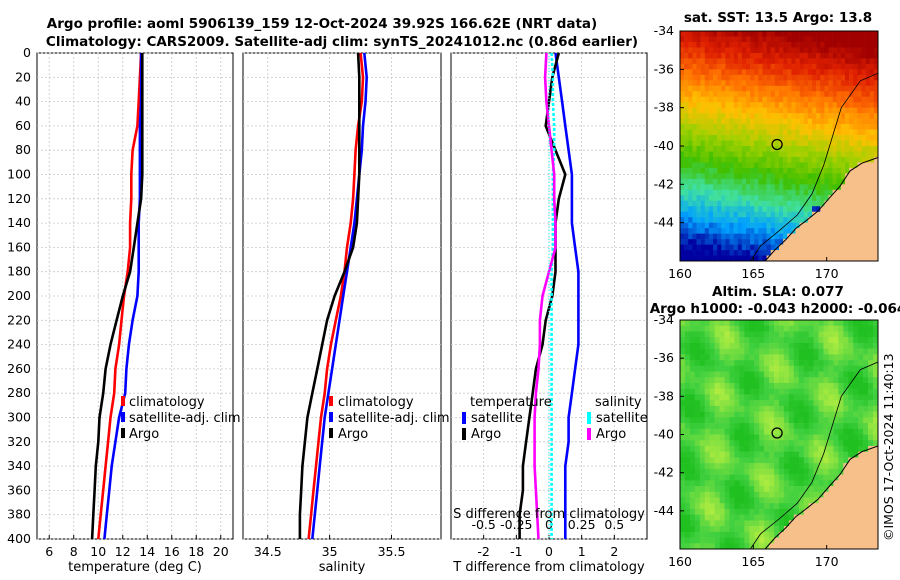 The width and height of the screenshot is (900, 580). Describe the element at coordinates (117, 296) in the screenshot. I see `series-line-argo` at that location.